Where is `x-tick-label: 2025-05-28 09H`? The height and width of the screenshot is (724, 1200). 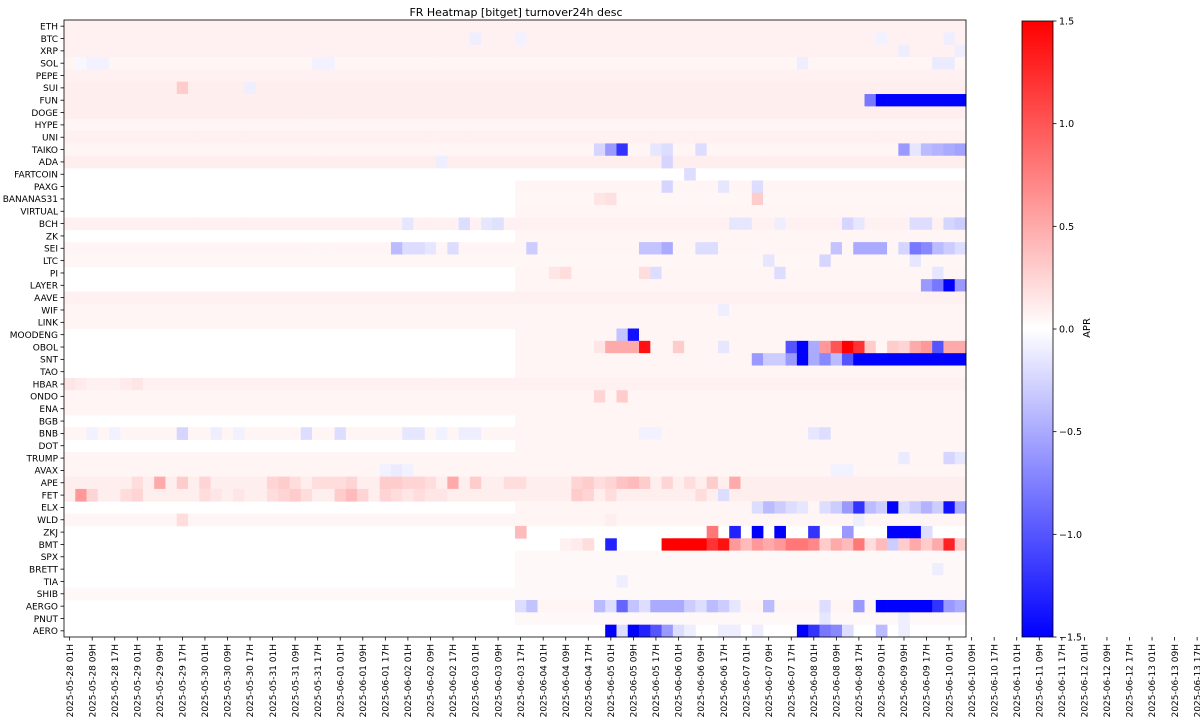
x-tick-label: 2025-05-28 09H is located at coordinates (93, 680).